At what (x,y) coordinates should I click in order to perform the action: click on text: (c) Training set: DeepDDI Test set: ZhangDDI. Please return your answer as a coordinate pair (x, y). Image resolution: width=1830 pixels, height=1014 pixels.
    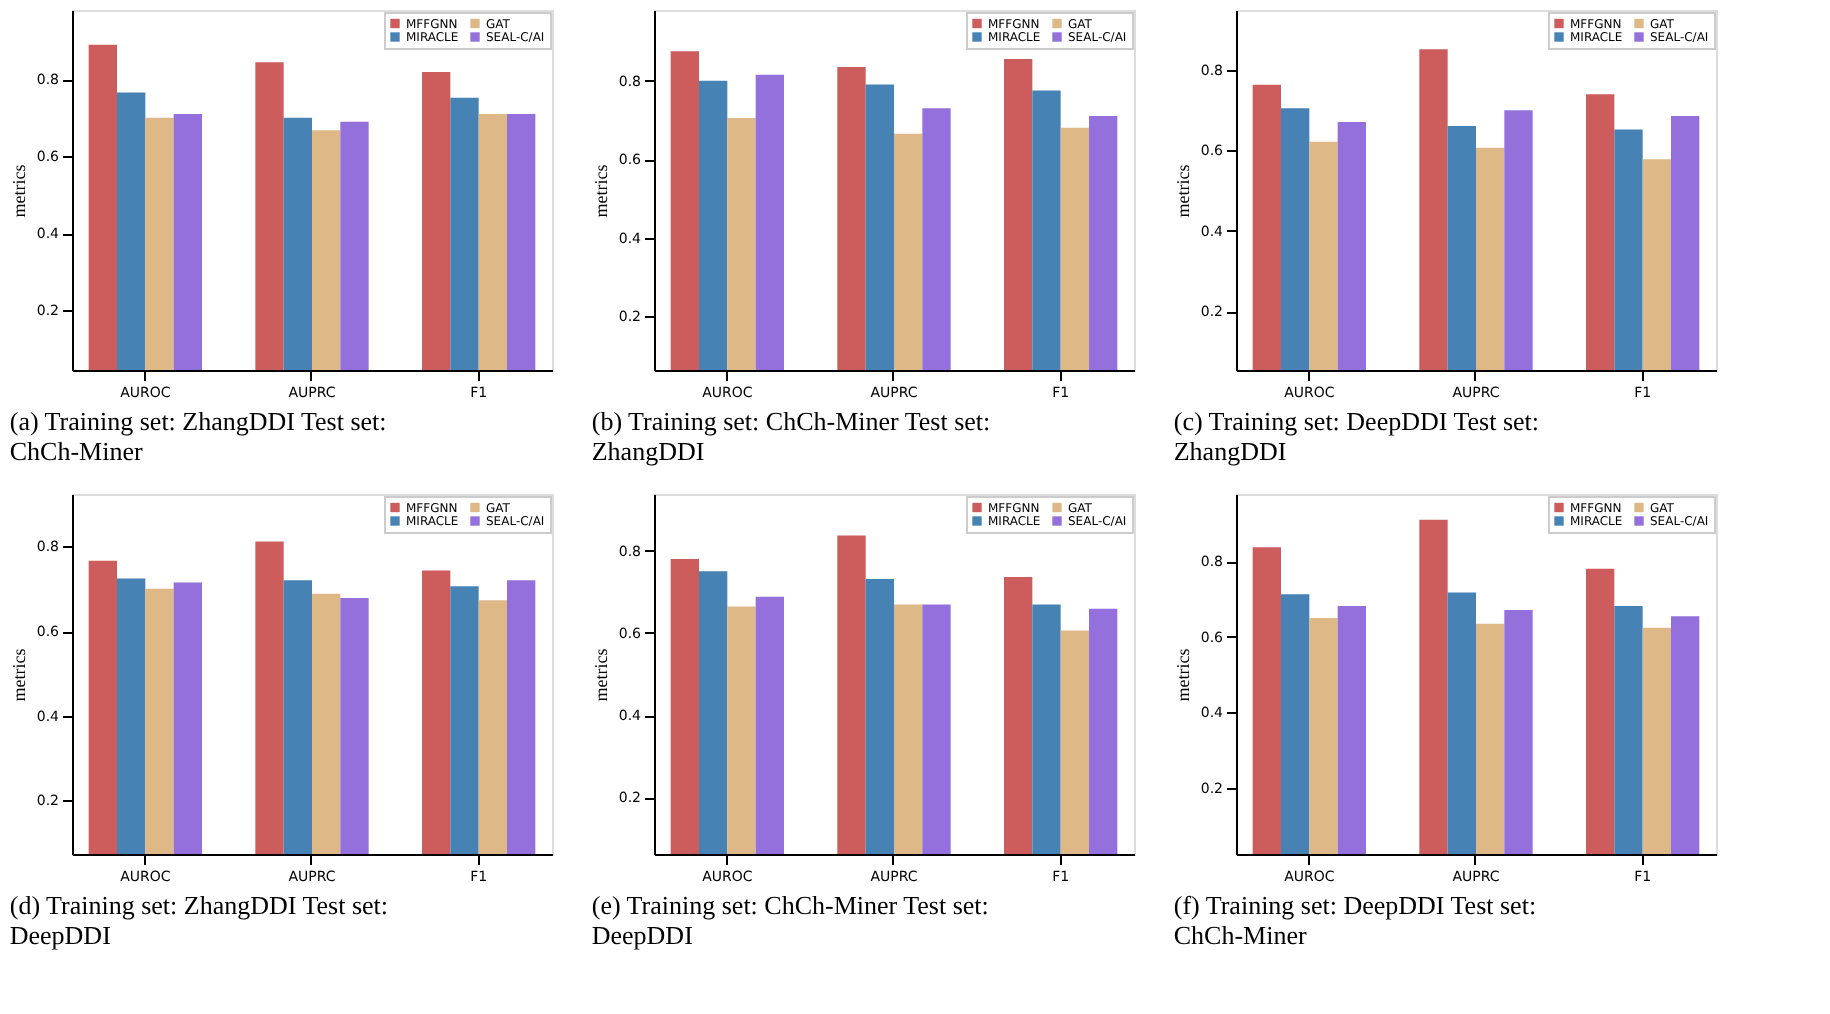
    Looking at the image, I should click on (1356, 436).